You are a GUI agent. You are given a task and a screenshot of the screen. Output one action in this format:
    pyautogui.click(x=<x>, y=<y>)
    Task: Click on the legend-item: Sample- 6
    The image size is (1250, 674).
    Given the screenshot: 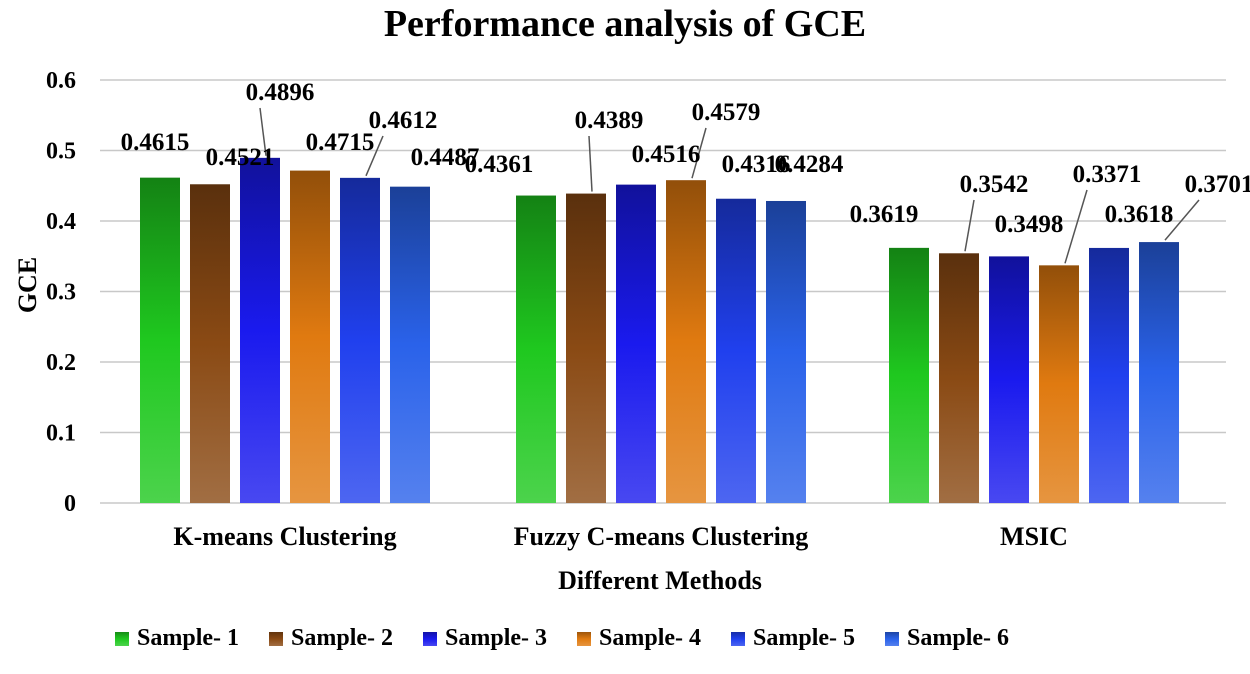 What is the action you would take?
    pyautogui.click(x=947, y=638)
    